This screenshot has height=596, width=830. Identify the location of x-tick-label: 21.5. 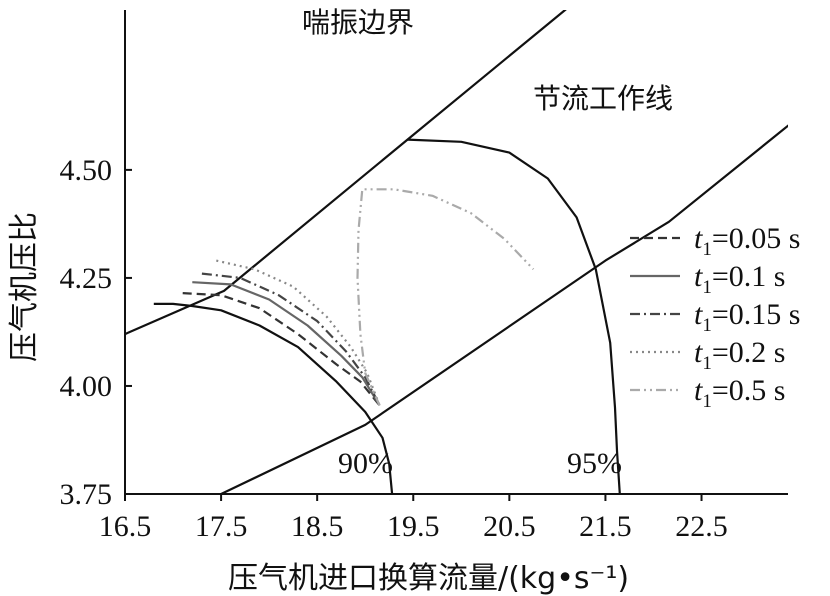
(605, 526).